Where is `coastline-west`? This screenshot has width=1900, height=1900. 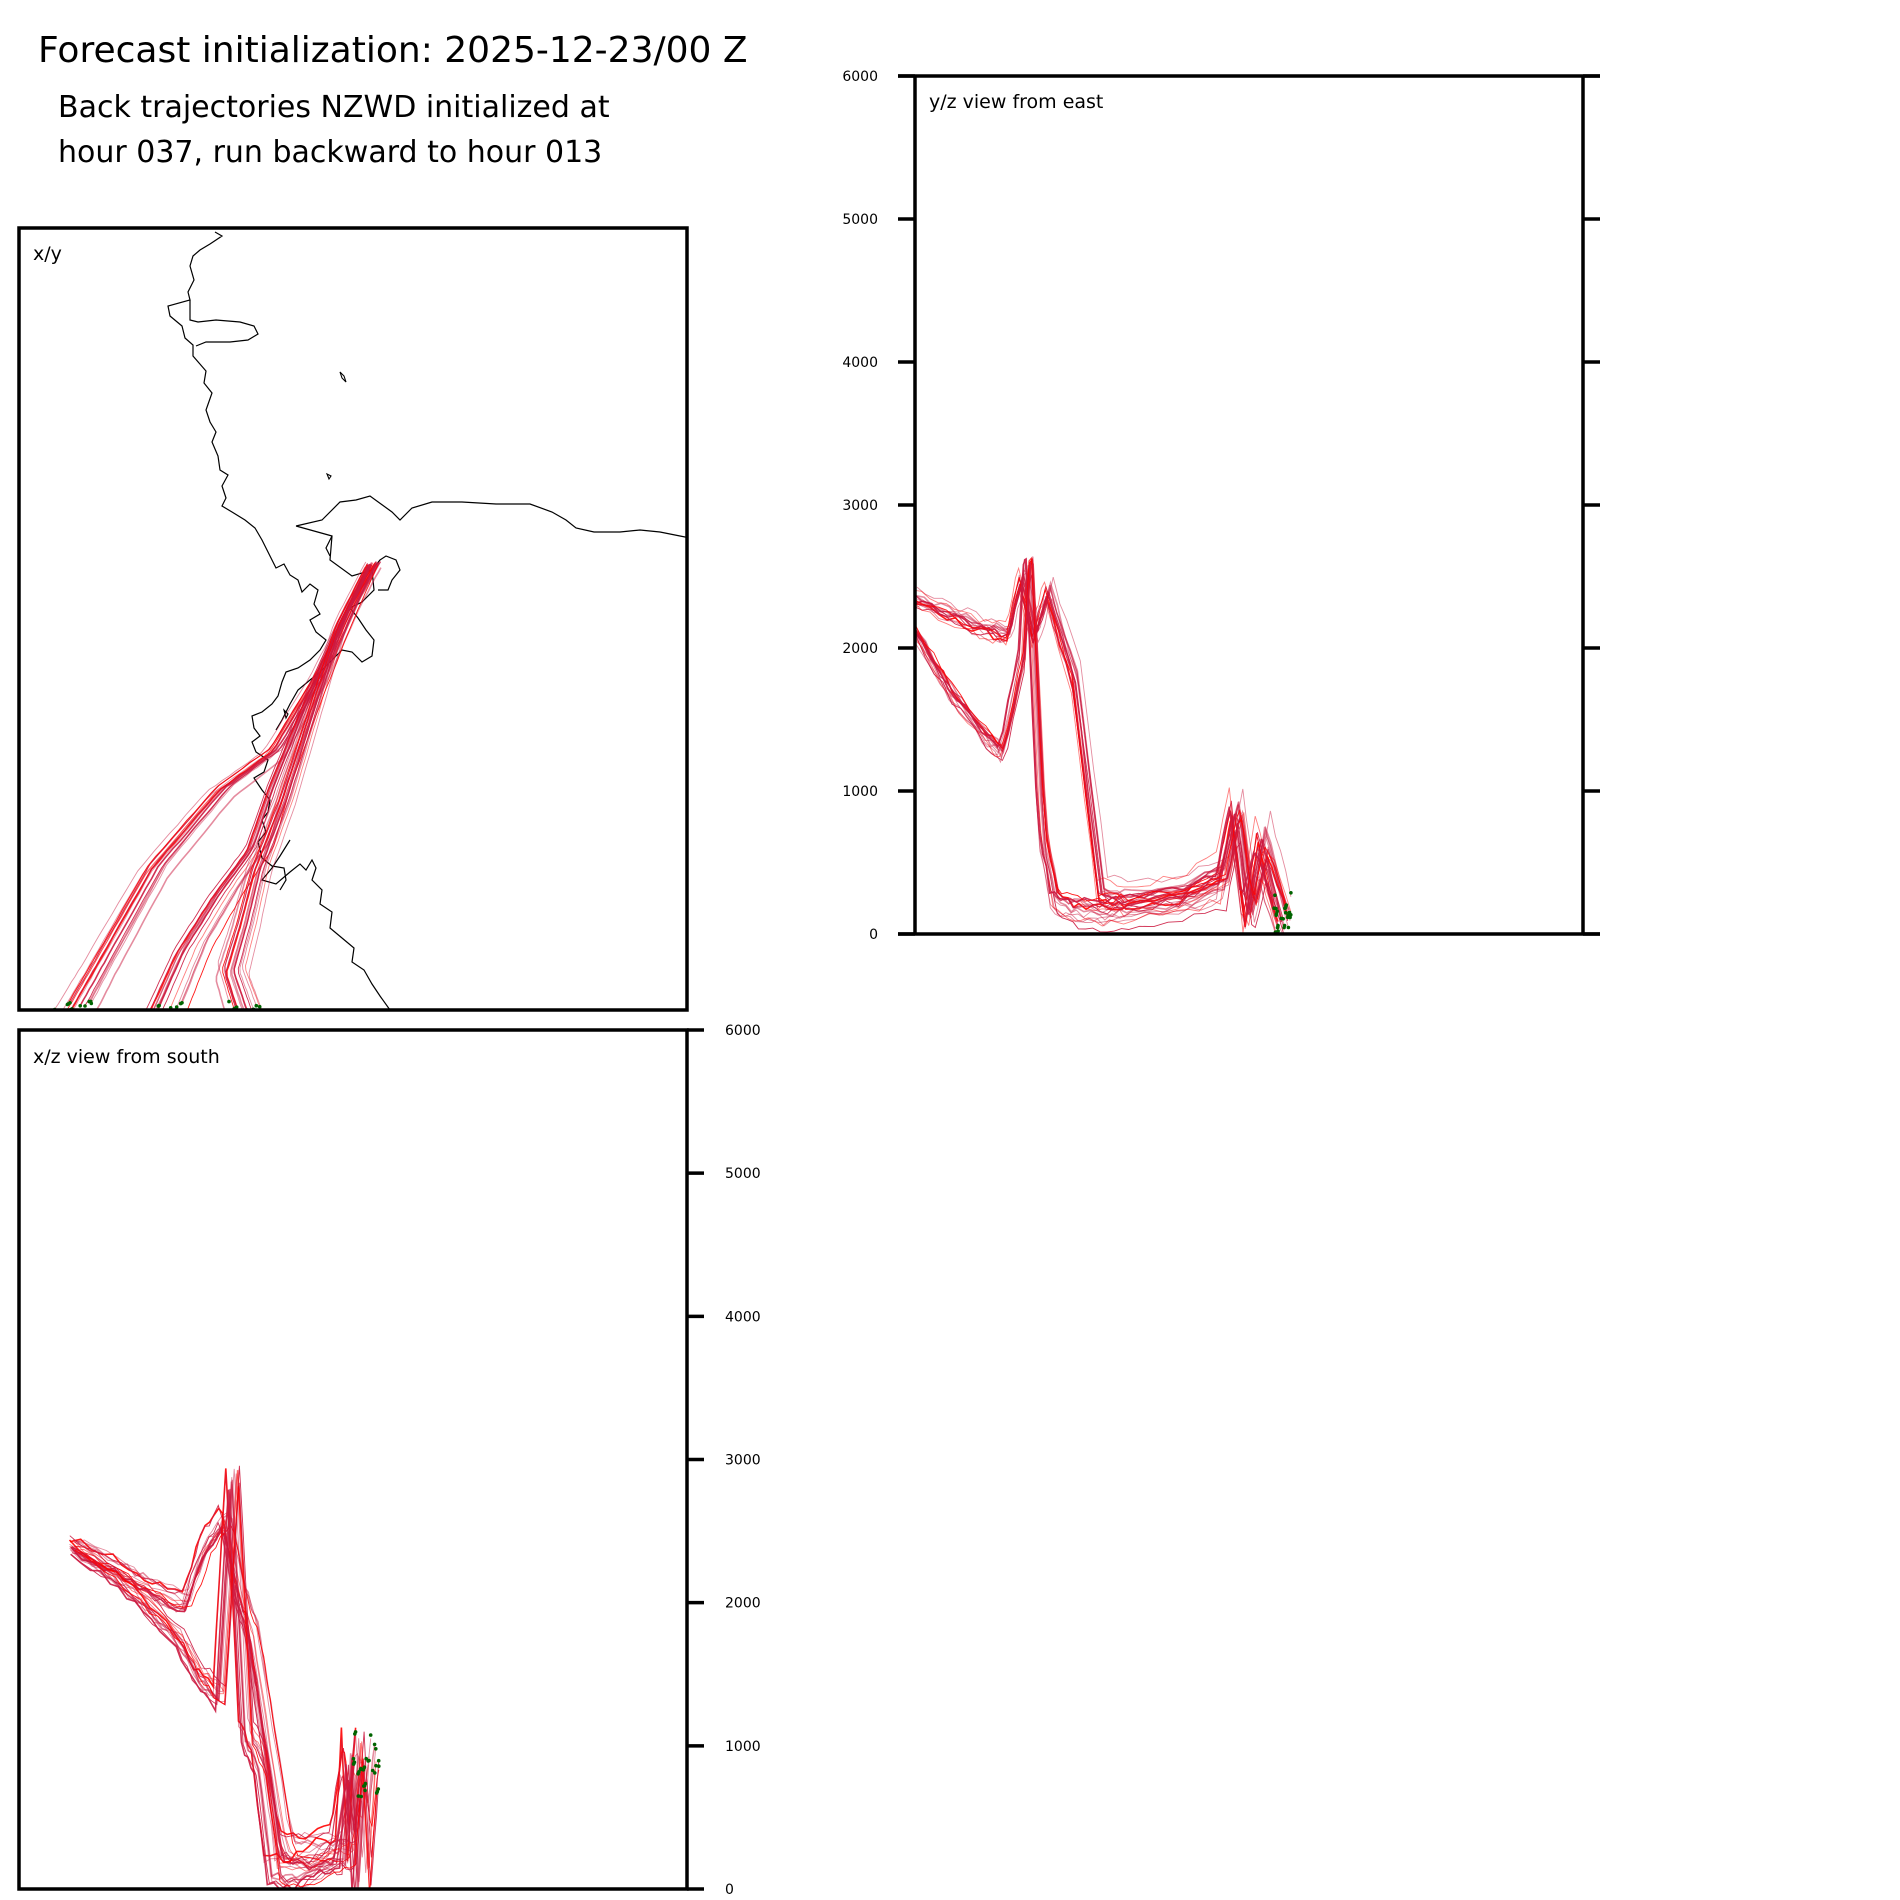
coastline-west is located at coordinates (247, 561).